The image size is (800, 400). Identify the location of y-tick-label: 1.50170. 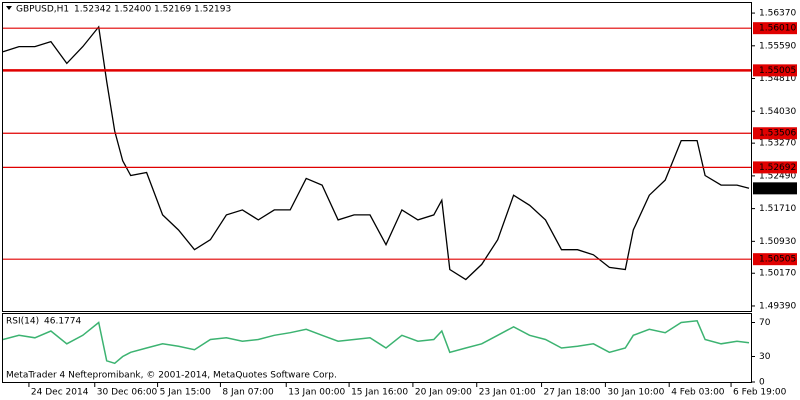
(777, 274).